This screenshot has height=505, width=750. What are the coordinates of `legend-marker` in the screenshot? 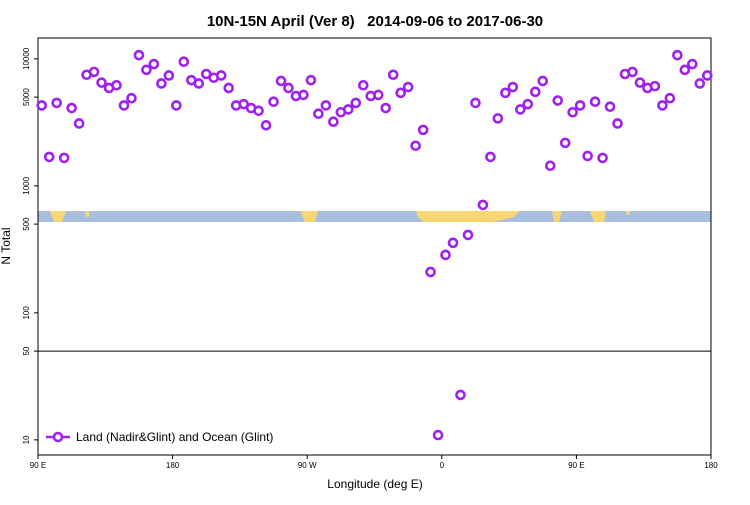 It's located at (58, 437).